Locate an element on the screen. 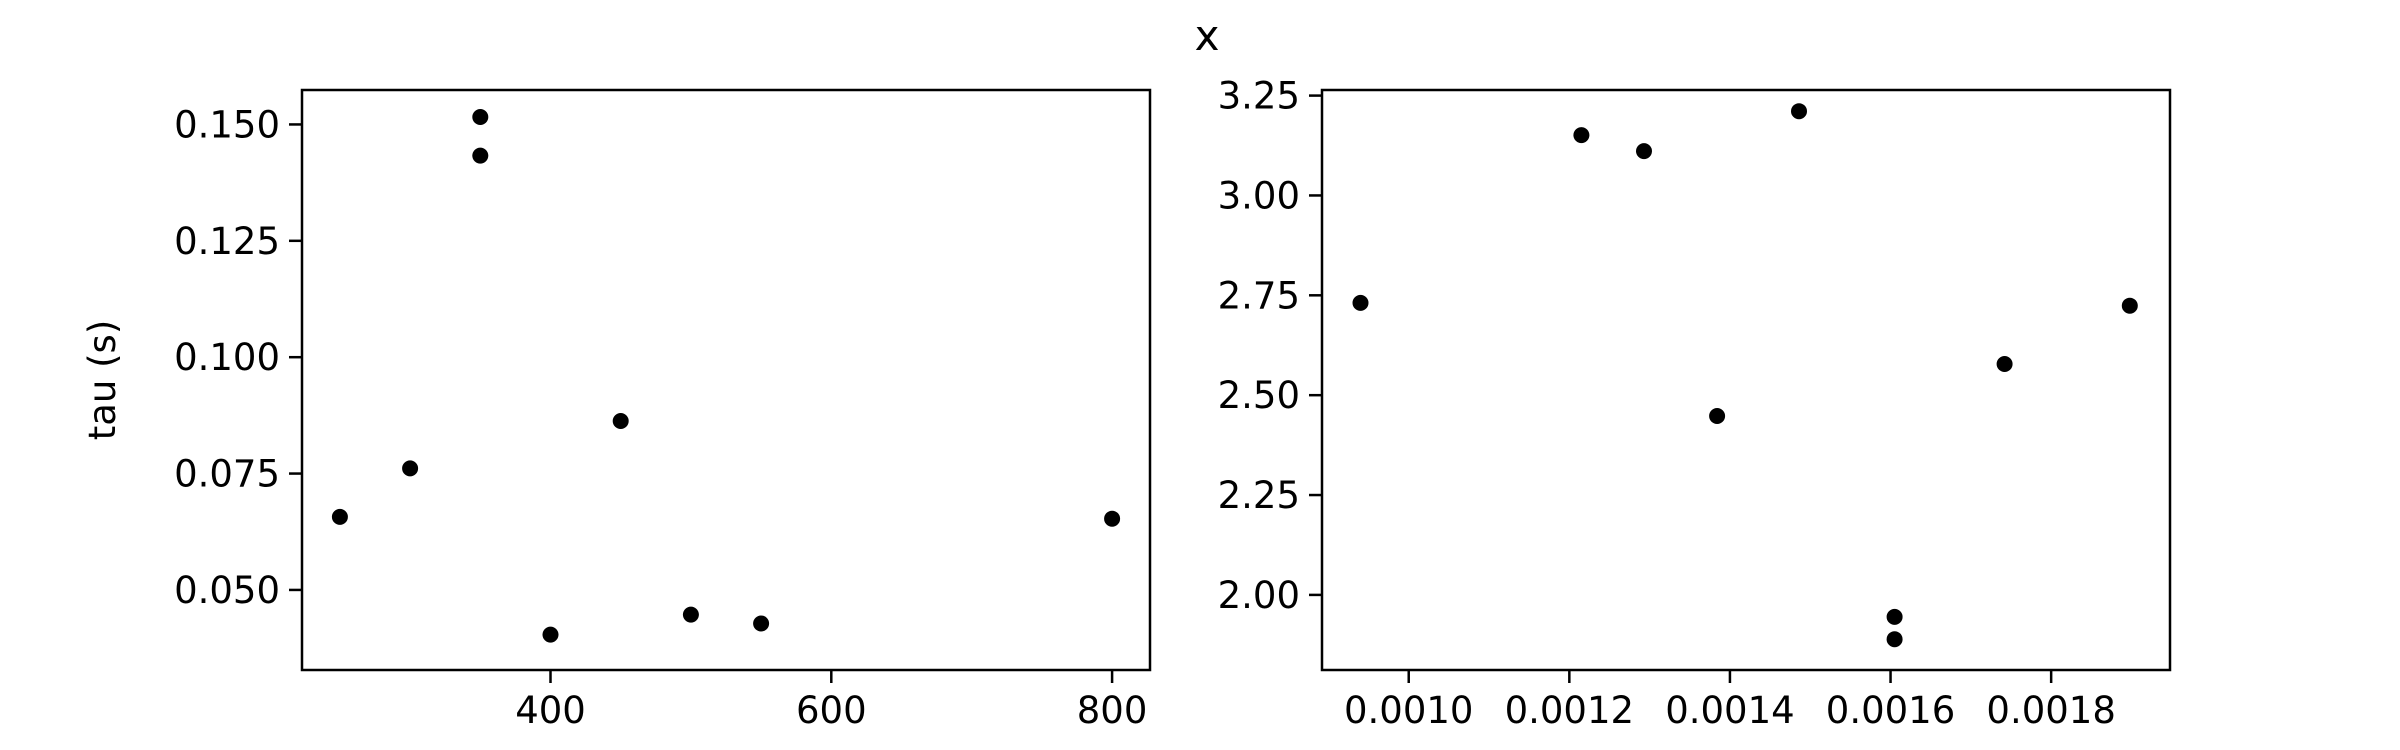 The height and width of the screenshot is (750, 2400). y-tick-label: 0.075 is located at coordinates (227, 474).